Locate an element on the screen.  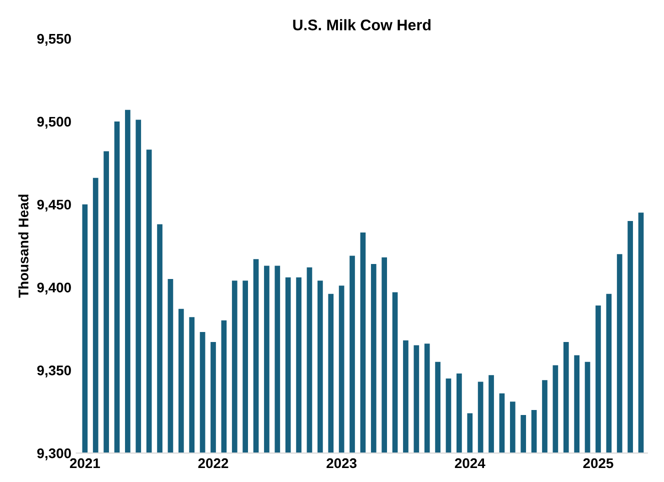
x-tick-label: 2022 is located at coordinates (213, 463).